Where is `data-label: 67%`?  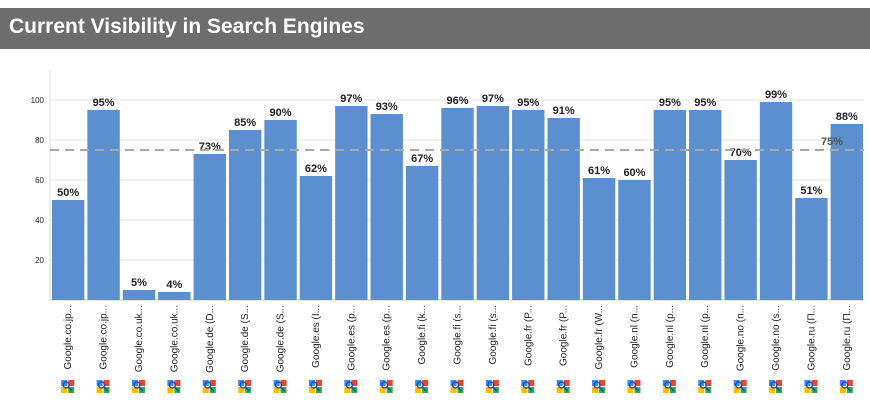
data-label: 67% is located at coordinates (422, 159).